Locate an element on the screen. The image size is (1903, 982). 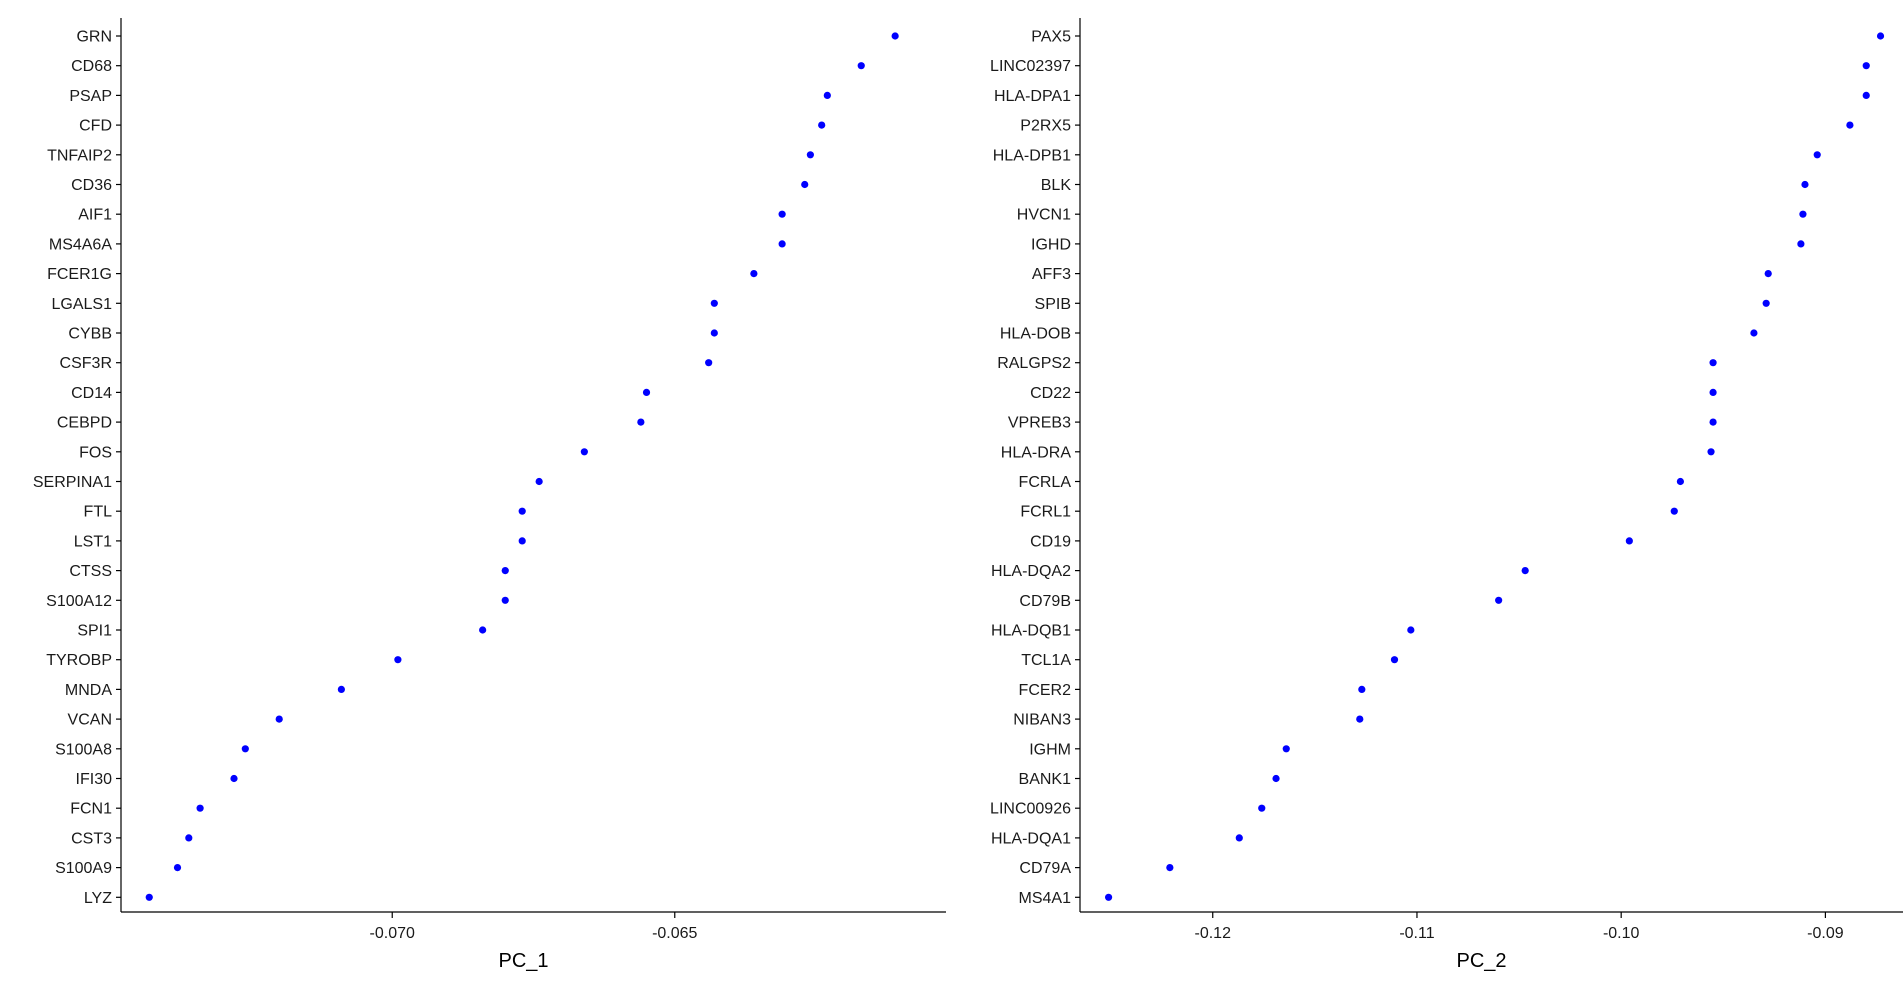
y-tick-label: LYZ is located at coordinates (98, 898).